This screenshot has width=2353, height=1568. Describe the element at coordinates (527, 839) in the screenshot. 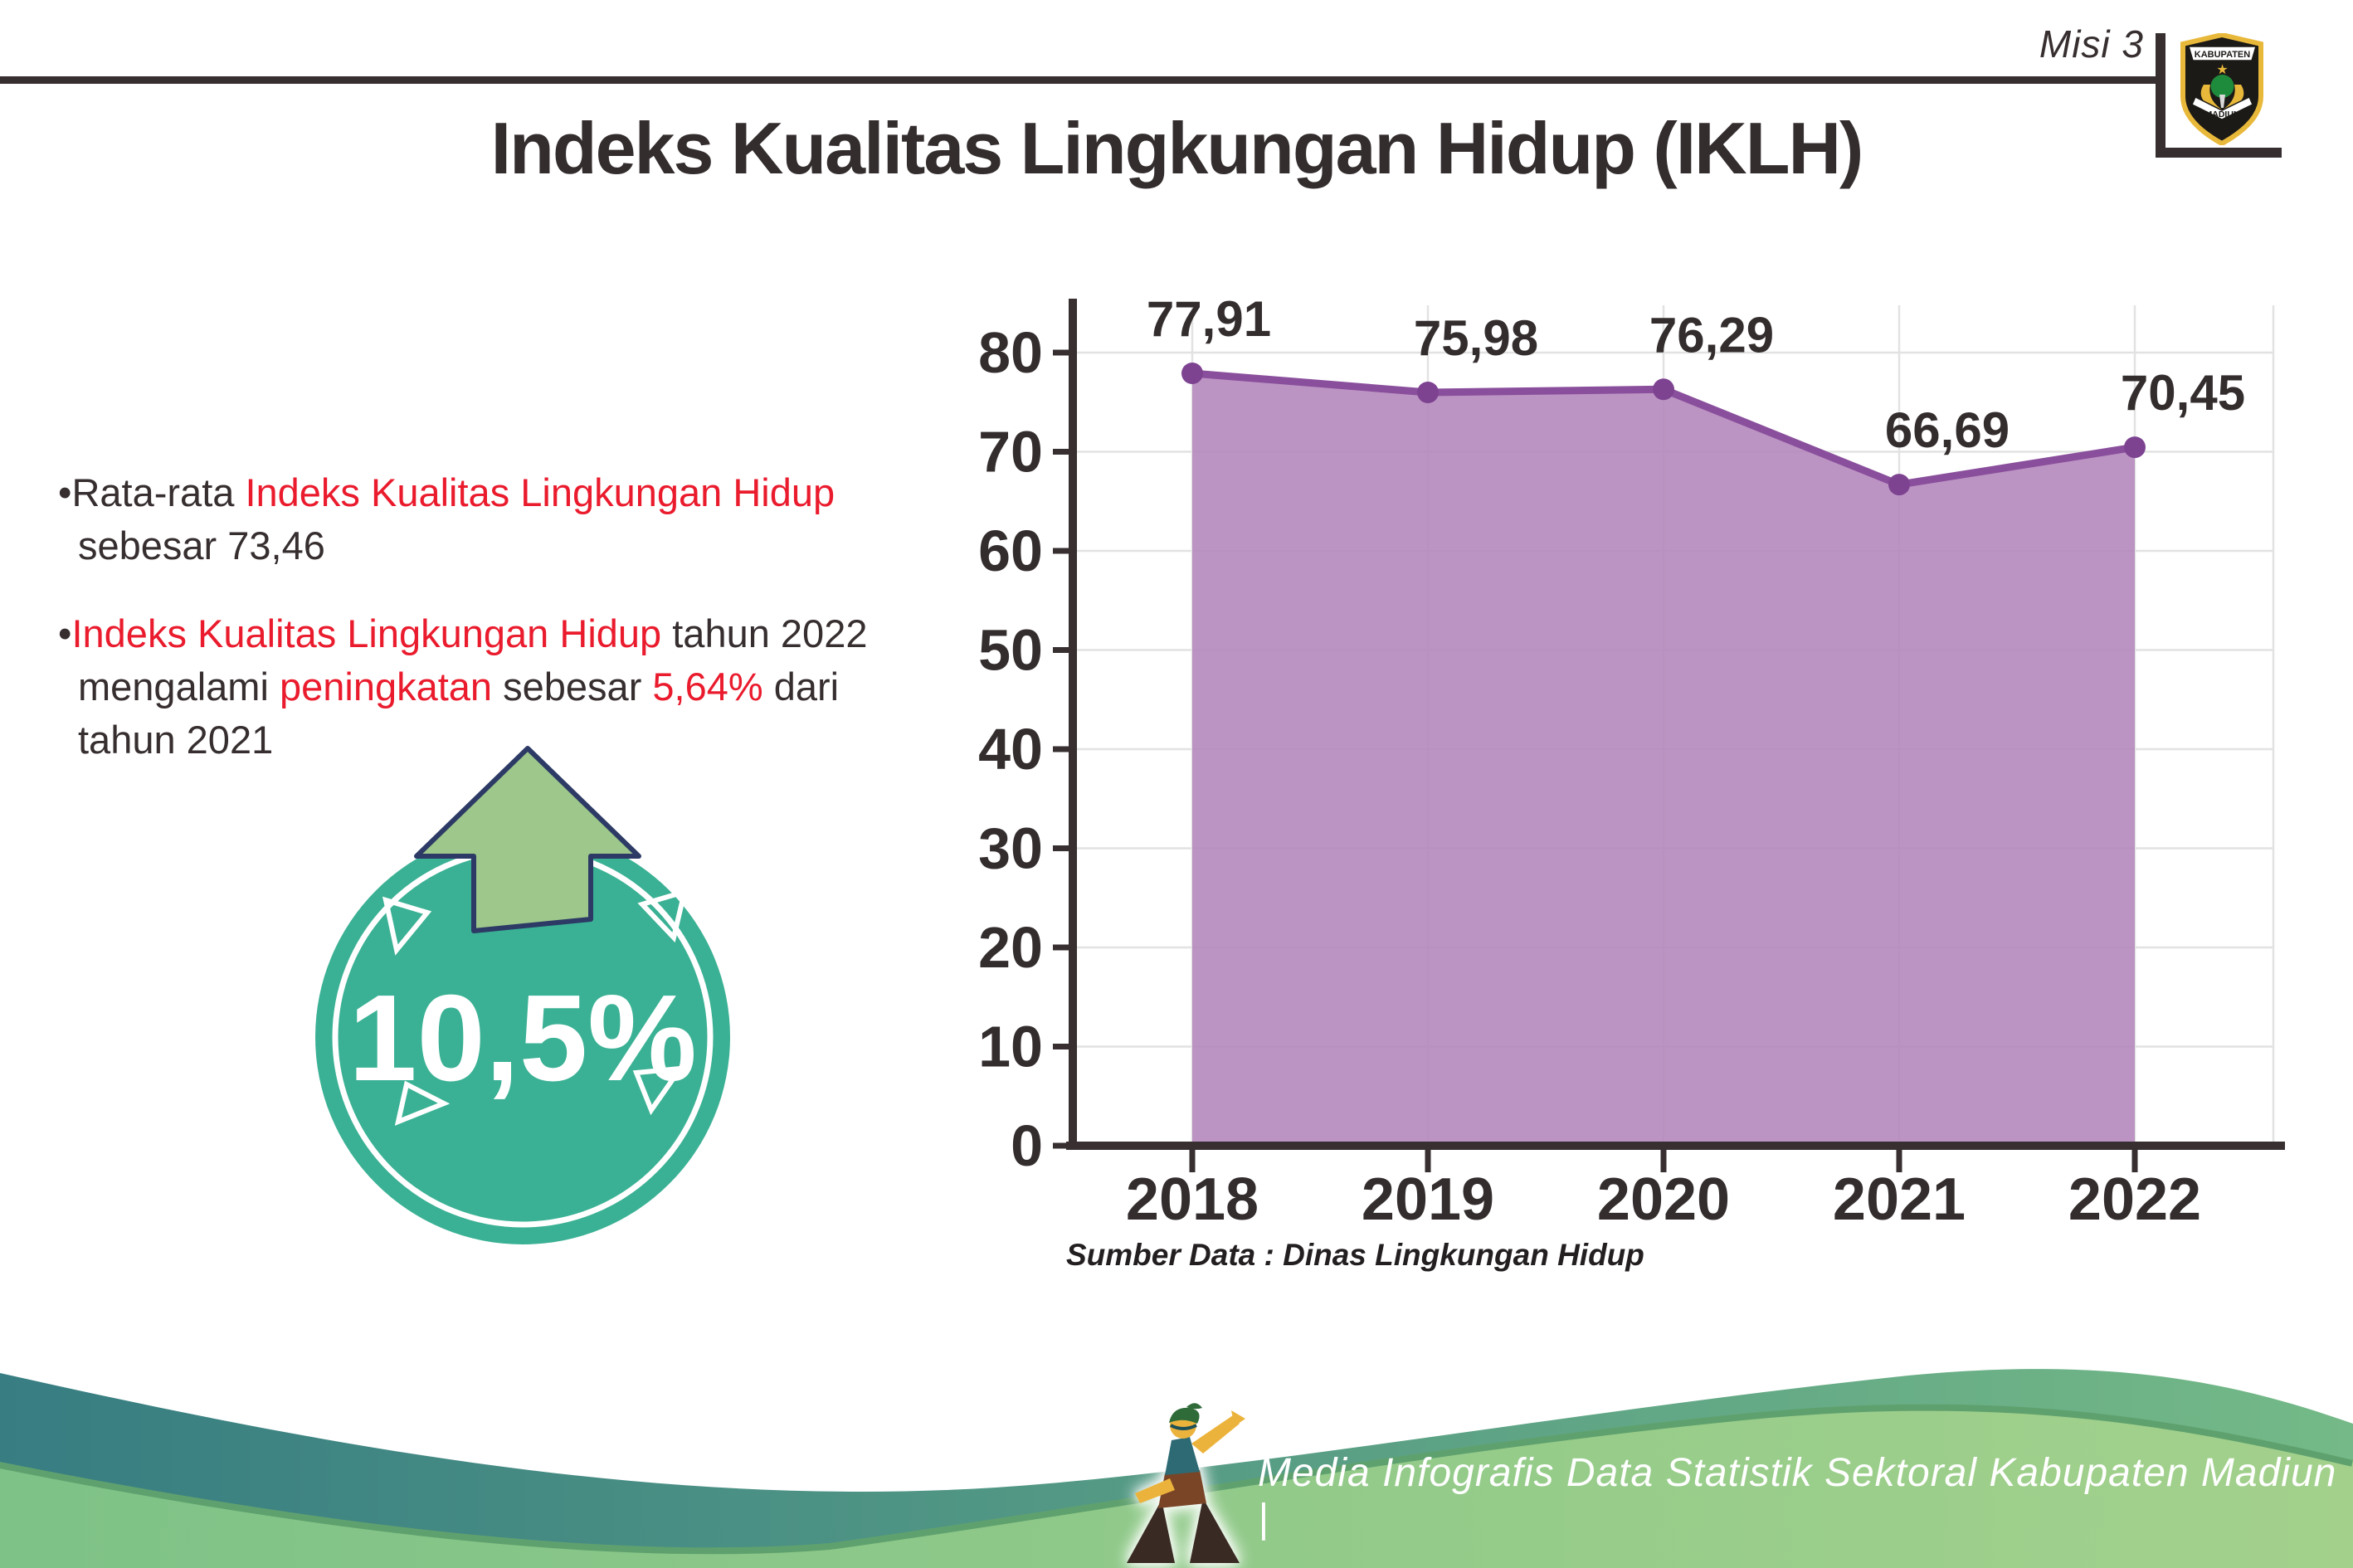

I see `up-arrow-icon` at that location.